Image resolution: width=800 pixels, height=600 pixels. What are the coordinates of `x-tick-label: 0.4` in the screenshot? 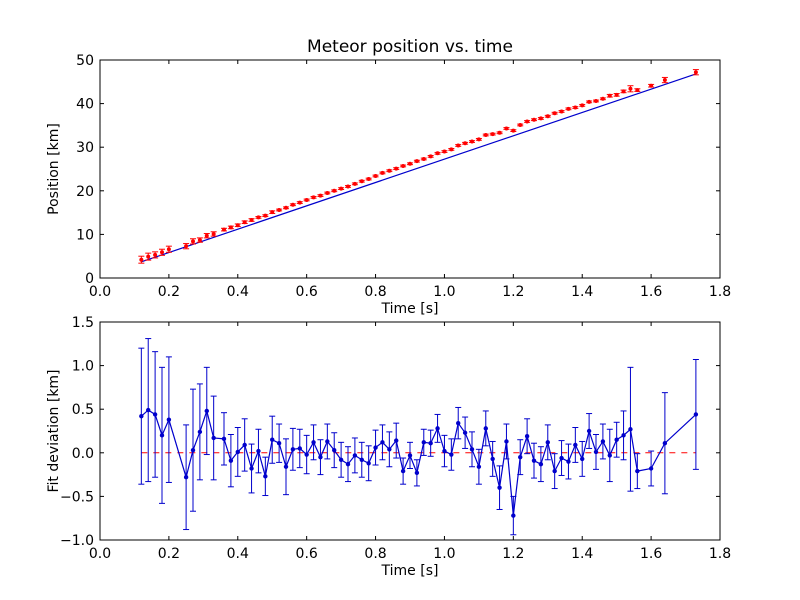 It's located at (238, 554).